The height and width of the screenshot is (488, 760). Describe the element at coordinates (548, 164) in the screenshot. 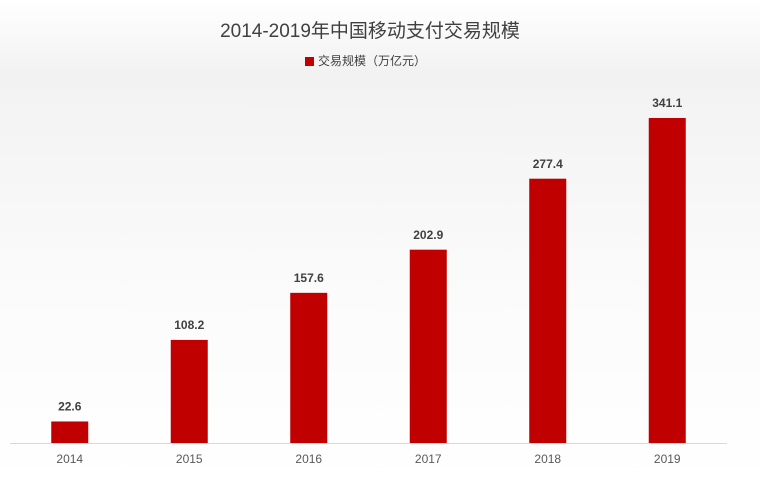

I see `value-label: 277.4` at that location.